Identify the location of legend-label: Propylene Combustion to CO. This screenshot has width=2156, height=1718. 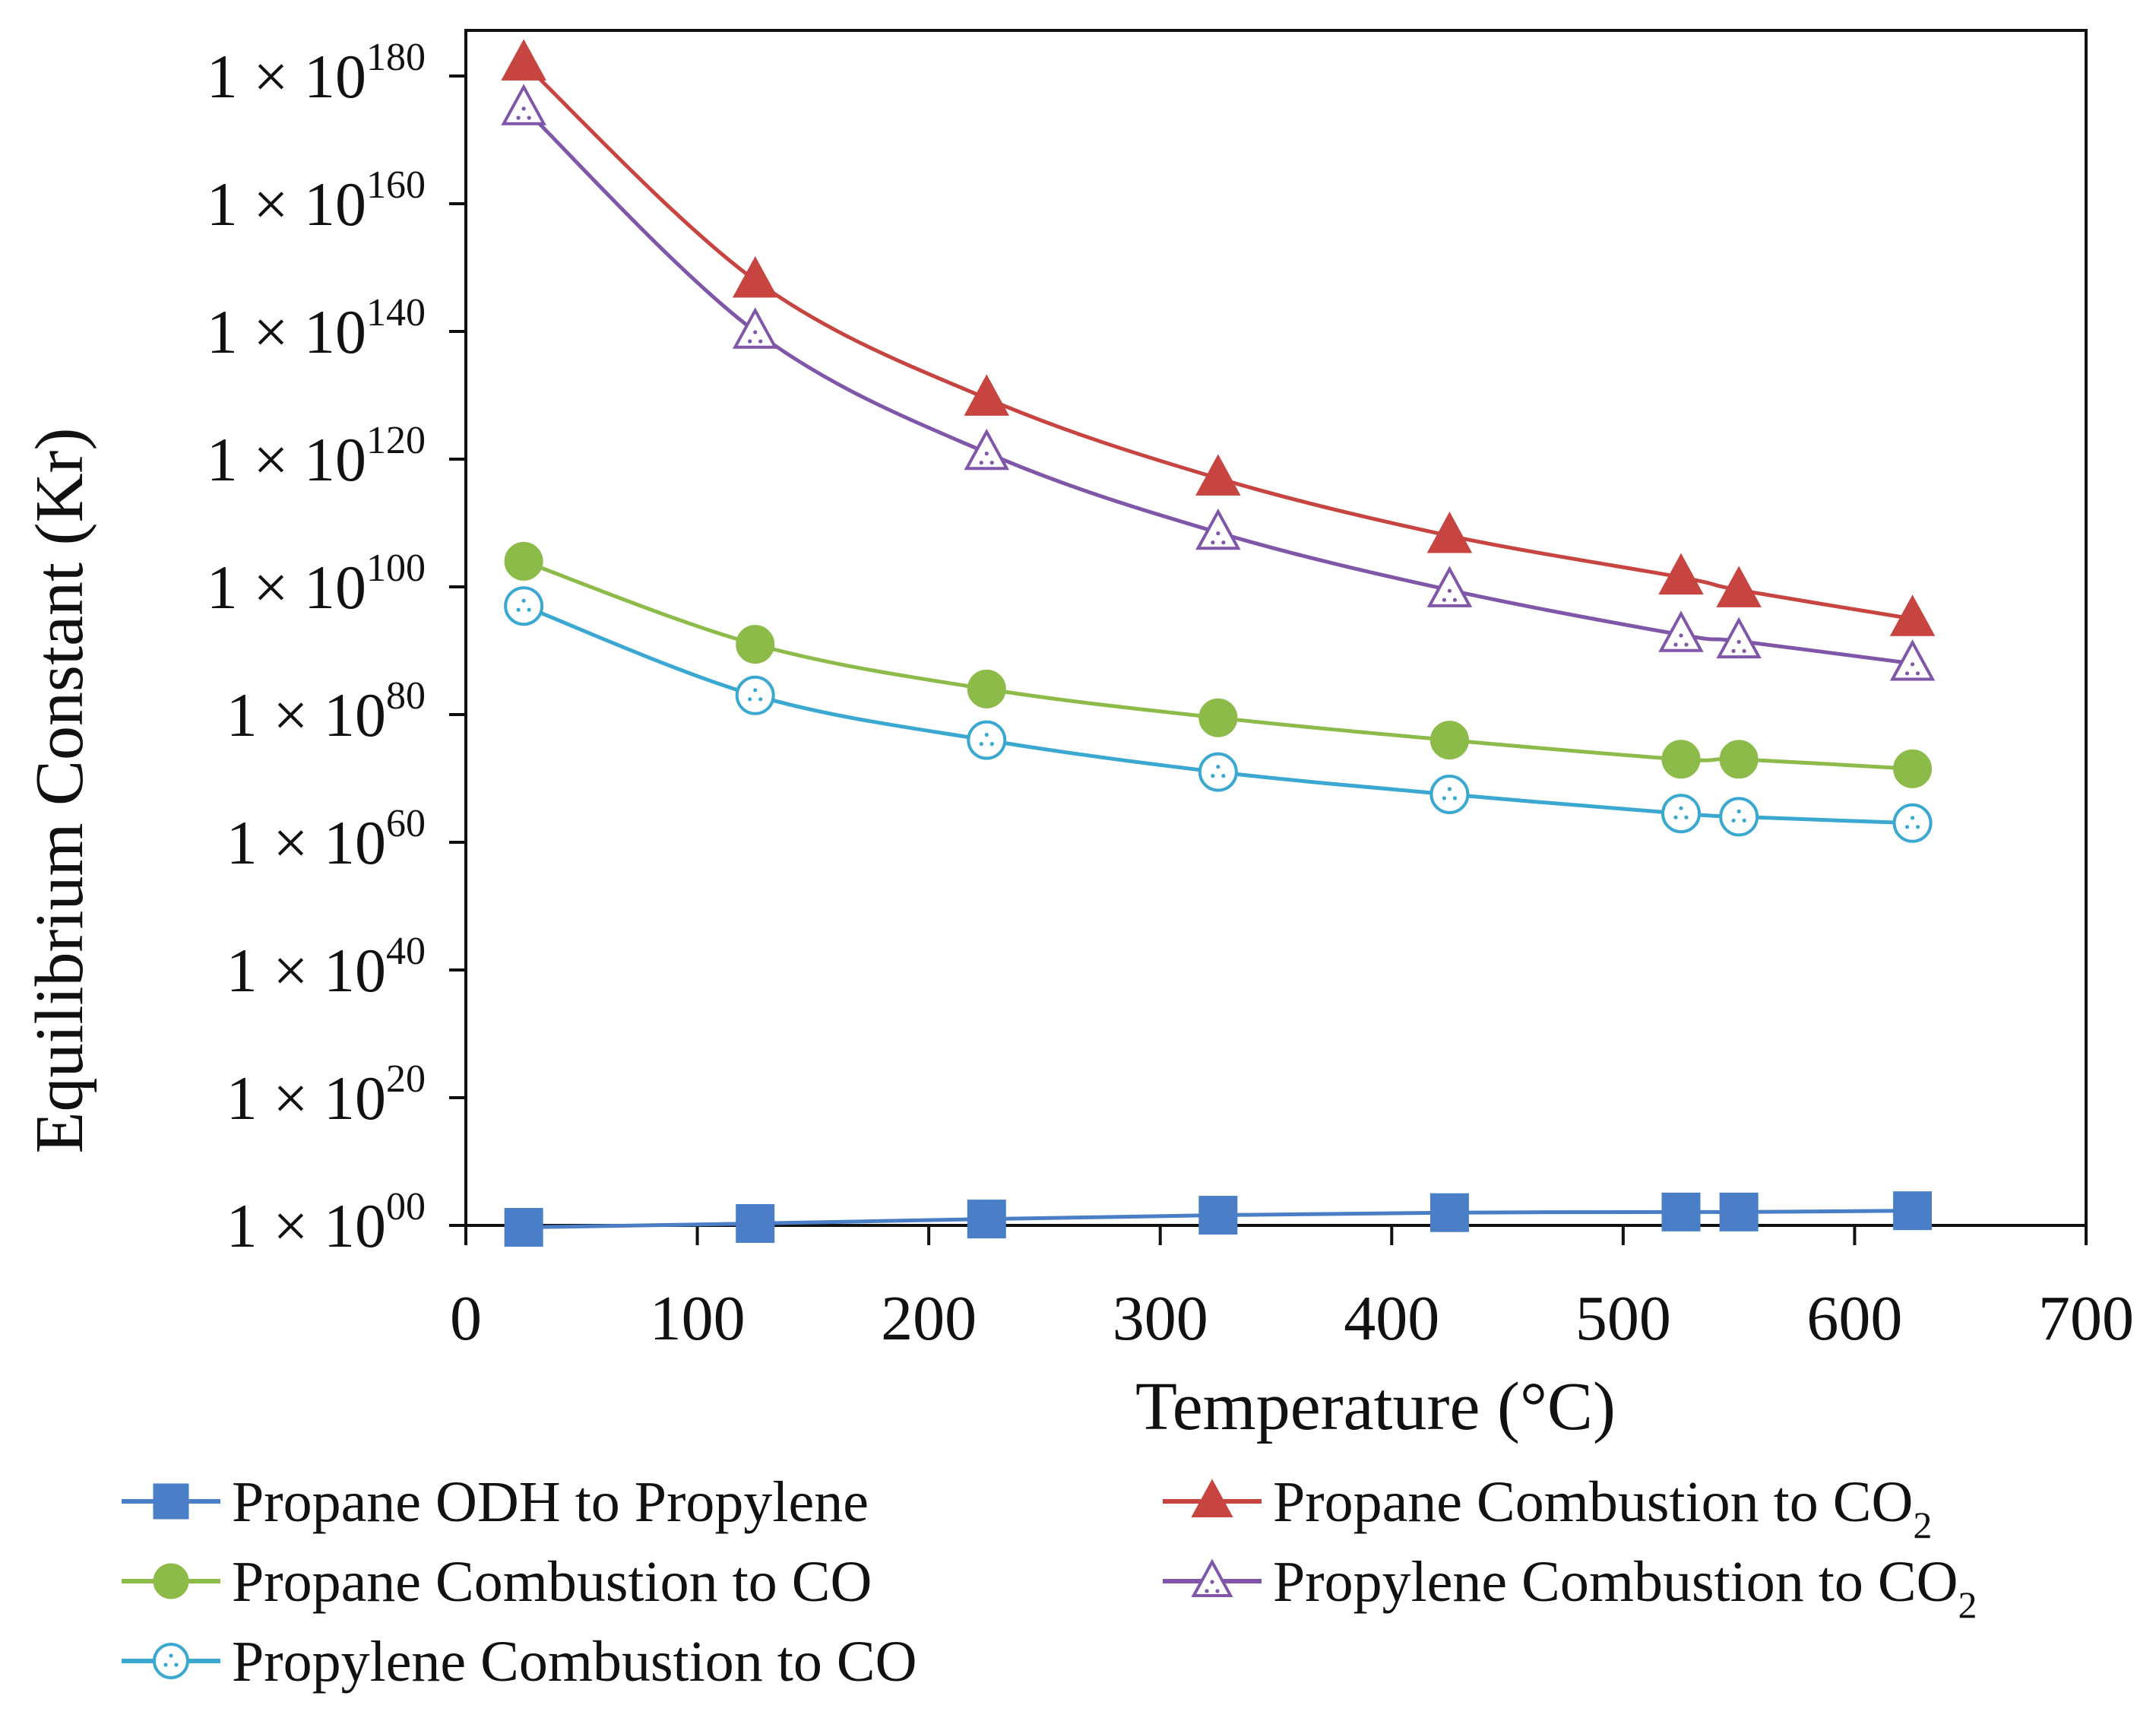
(574, 1662).